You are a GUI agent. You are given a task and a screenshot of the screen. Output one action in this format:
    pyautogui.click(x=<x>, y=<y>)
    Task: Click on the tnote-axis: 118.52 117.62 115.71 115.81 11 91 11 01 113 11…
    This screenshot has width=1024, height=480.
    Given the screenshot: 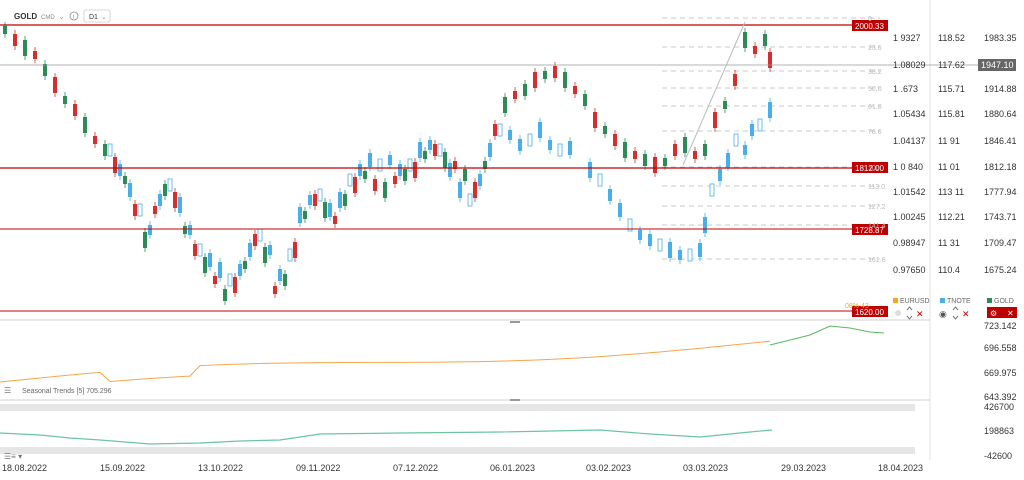 What is the action you would take?
    pyautogui.click(x=951, y=154)
    